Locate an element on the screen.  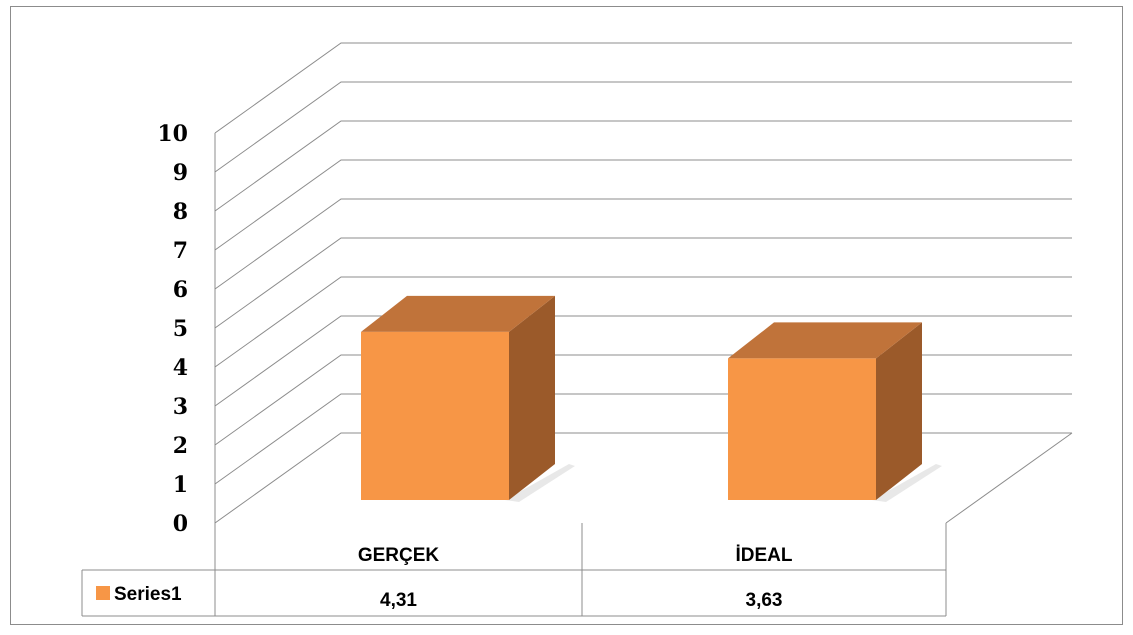
category-label: İDEAL is located at coordinates (764, 555).